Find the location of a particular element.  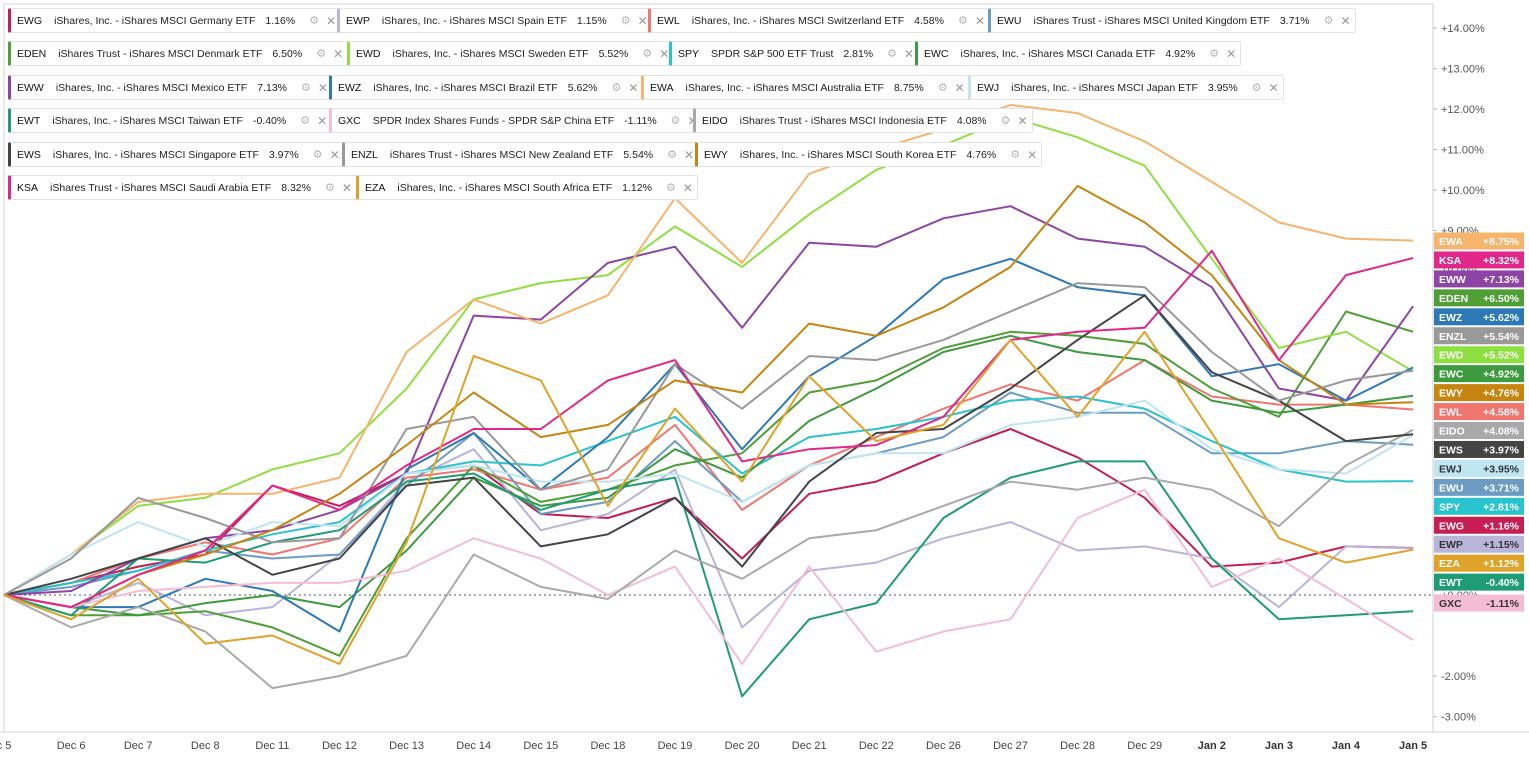

chip-name: iShares, Inc. - iShares MSCI Taiwan ETF is located at coordinates (147, 120).